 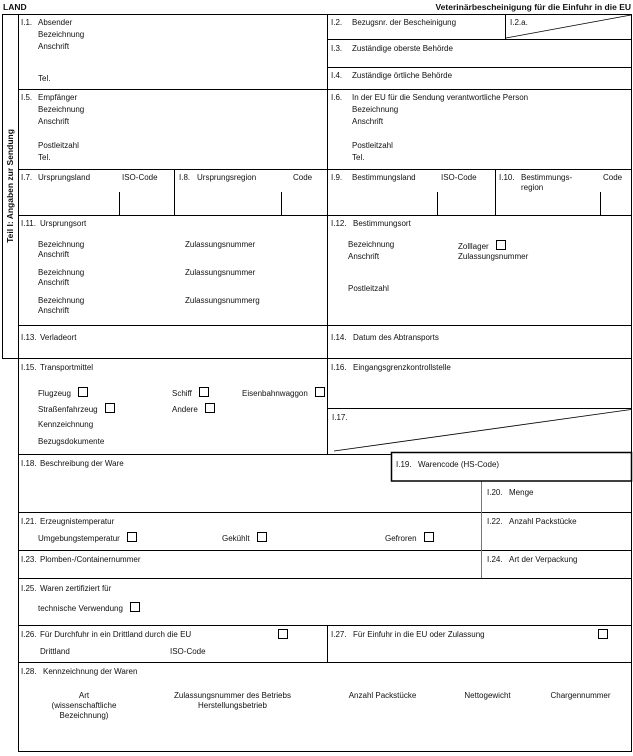 I want to click on gefroren-checkbox, so click(x=428, y=537).